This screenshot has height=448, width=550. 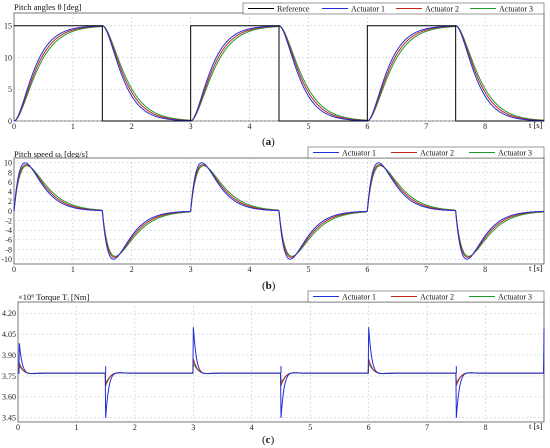 I want to click on panel-b-legend-actuator2: Actuator 2, so click(x=437, y=153).